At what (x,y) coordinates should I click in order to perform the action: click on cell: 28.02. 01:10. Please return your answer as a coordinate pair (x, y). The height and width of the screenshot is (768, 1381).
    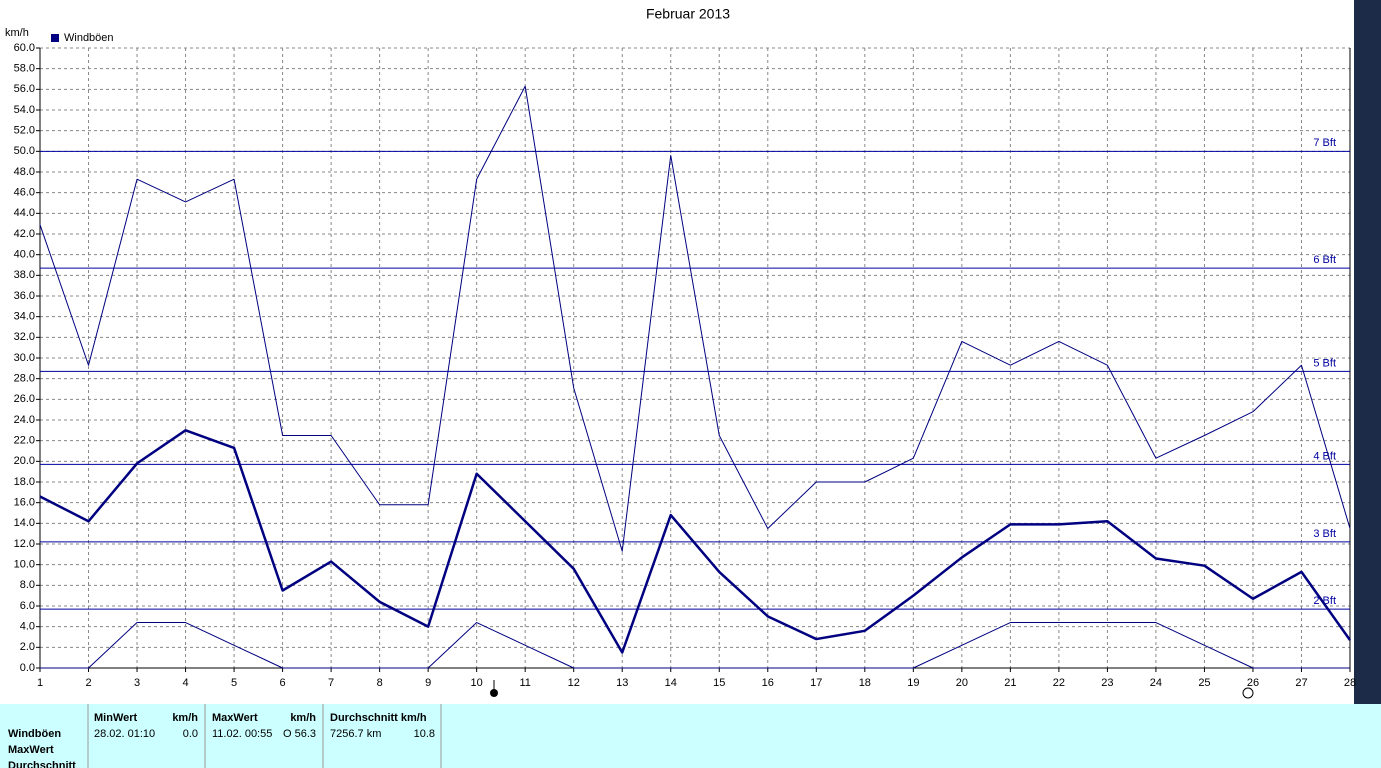
    Looking at the image, I should click on (124, 734).